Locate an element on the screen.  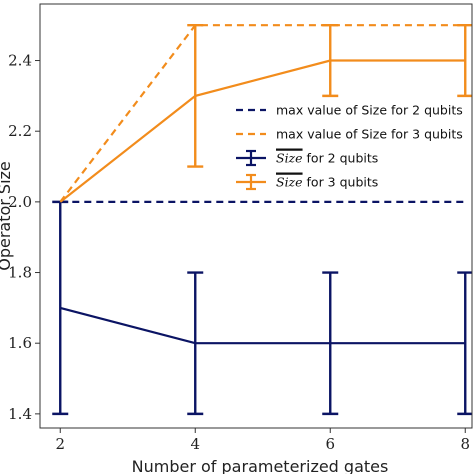
y-tick-label: 2.2 is located at coordinates (20, 131).